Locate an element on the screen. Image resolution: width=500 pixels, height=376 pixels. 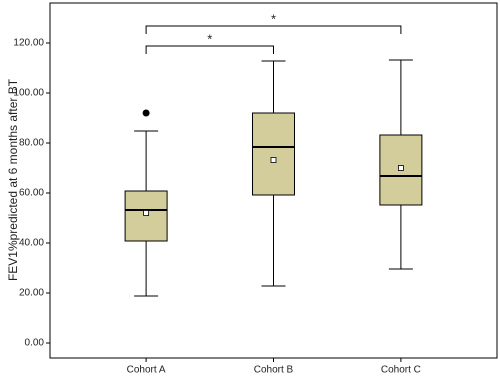
x-tick-label: Cohort C is located at coordinates (401, 370).